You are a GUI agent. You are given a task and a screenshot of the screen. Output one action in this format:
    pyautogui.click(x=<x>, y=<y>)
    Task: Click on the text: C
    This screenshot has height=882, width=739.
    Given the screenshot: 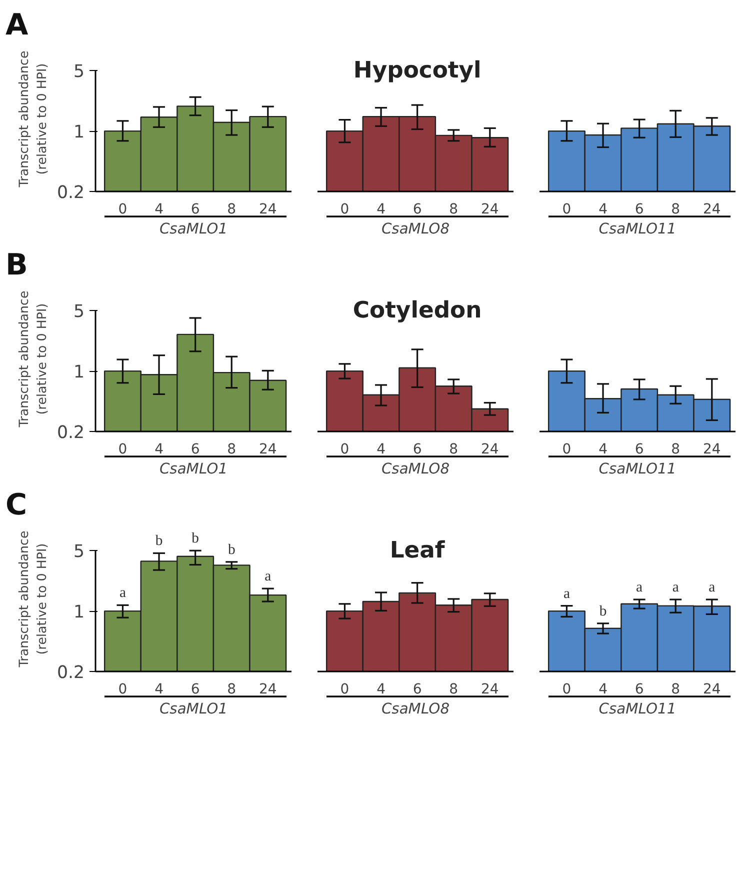 What is the action you would take?
    pyautogui.click(x=17, y=505)
    